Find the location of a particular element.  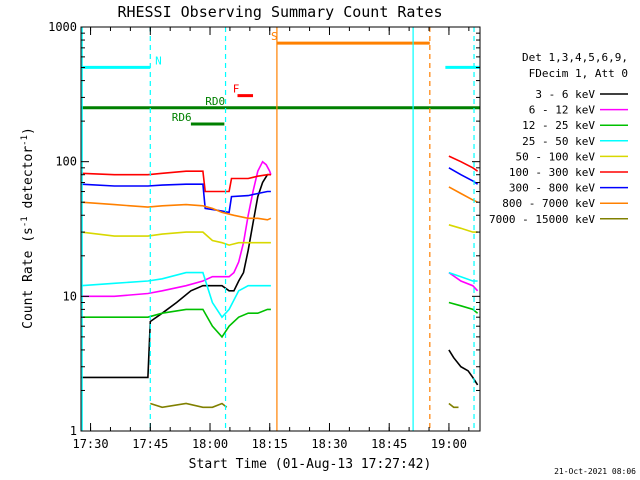

chart-title: RHESSI Observing Summary Count Rates is located at coordinates (279, 12).